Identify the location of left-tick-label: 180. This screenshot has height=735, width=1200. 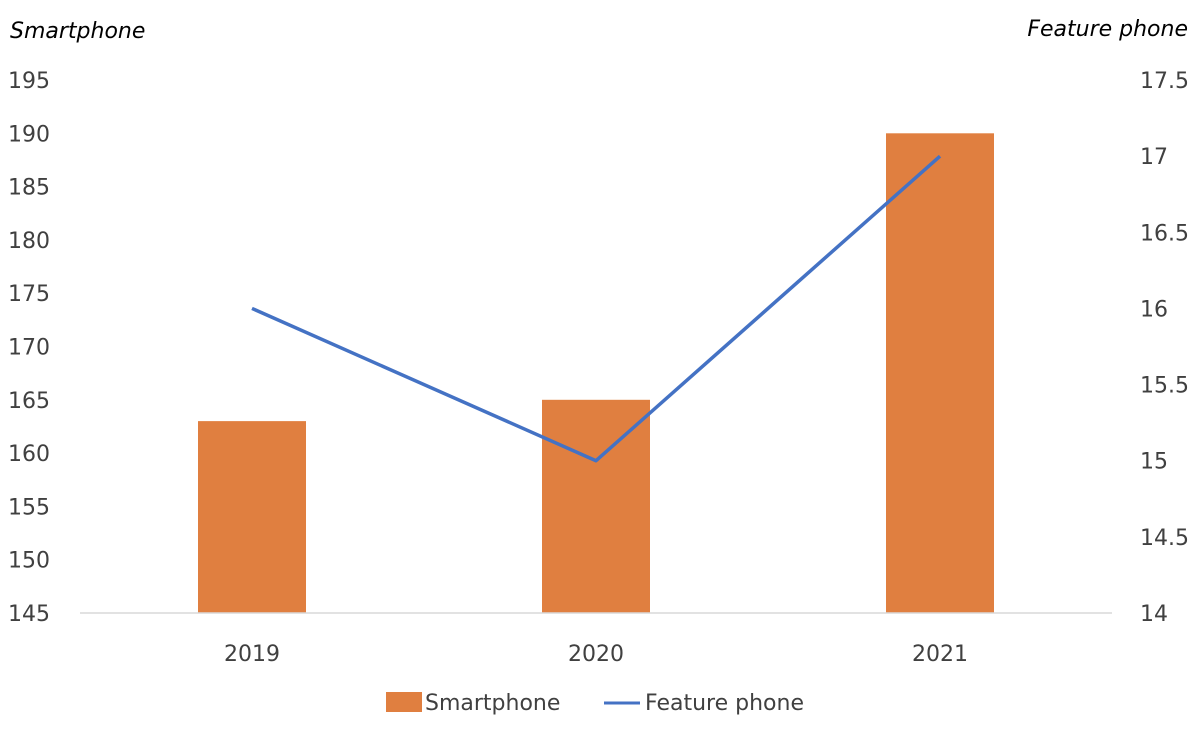
(29, 241).